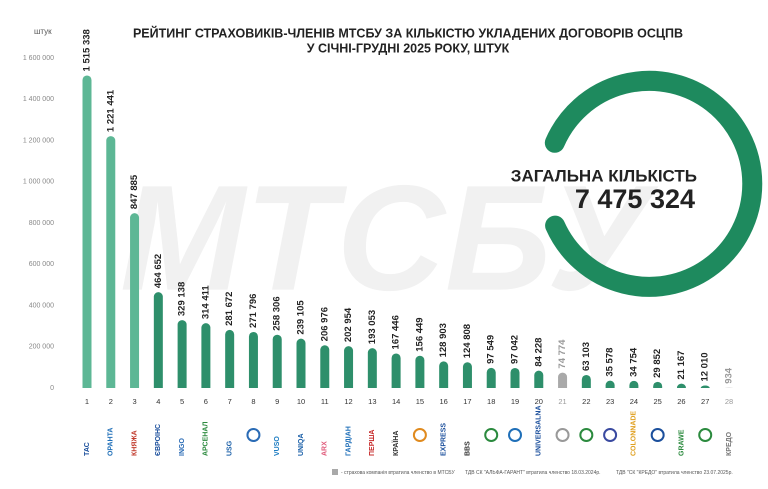 This screenshot has height=489, width=768. What do you see at coordinates (657, 401) in the screenshot?
I see `x-tick-label: 25` at bounding box center [657, 401].